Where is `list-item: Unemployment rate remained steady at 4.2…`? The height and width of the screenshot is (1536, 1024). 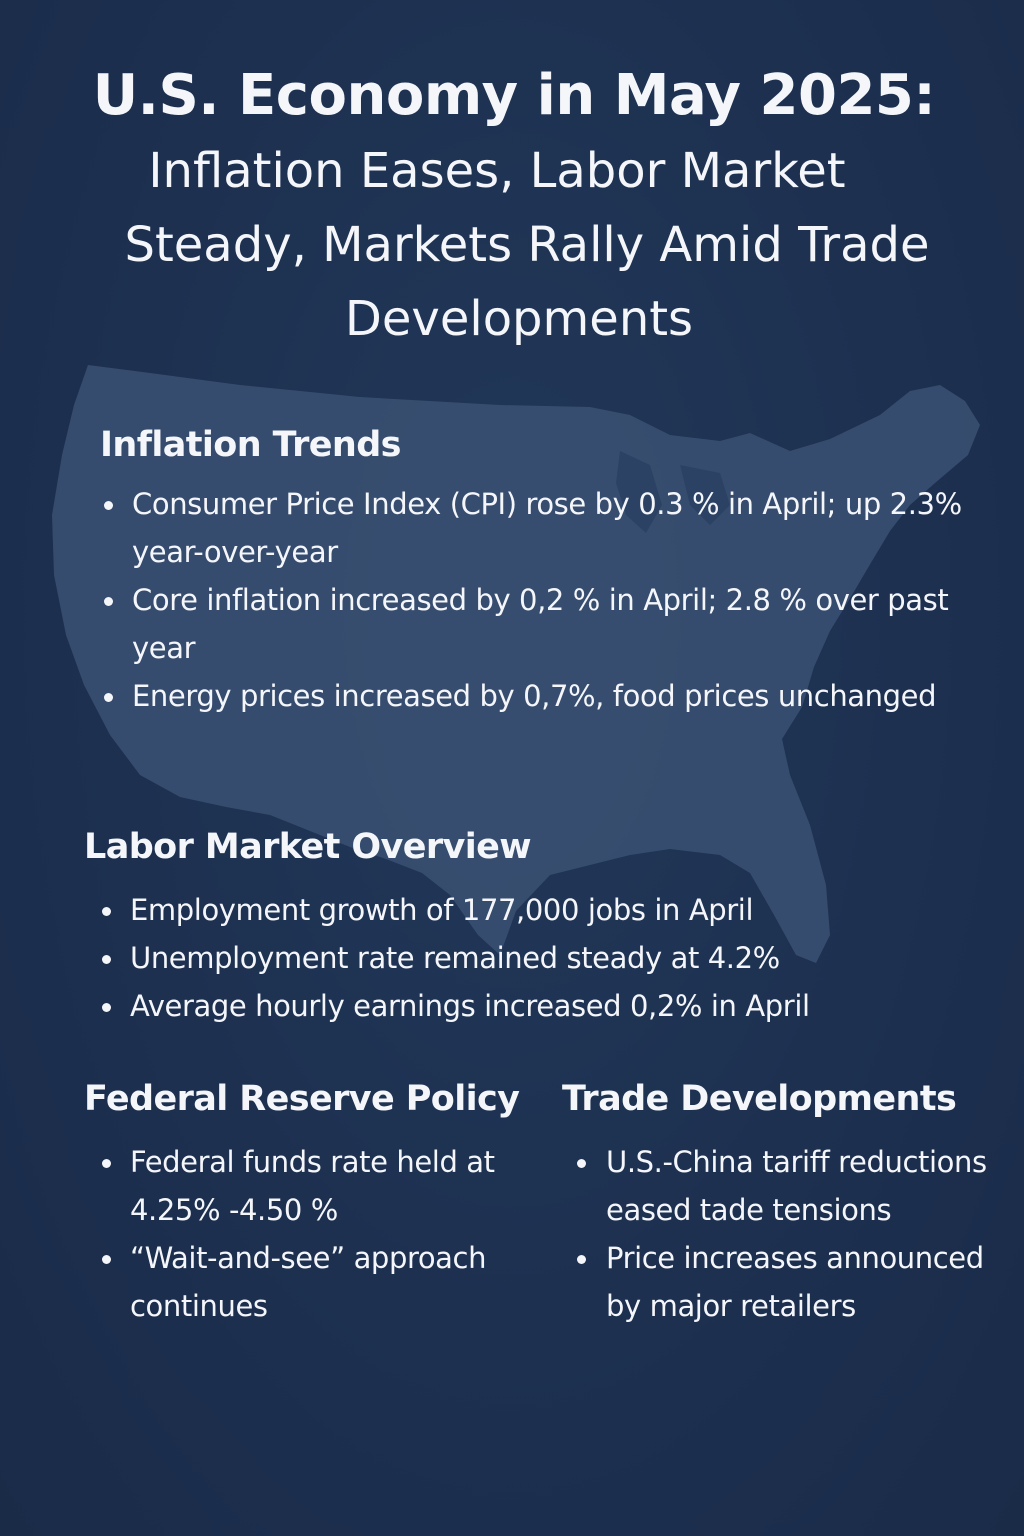 list-item: Unemployment rate remained steady at 4.2… is located at coordinates (524, 958).